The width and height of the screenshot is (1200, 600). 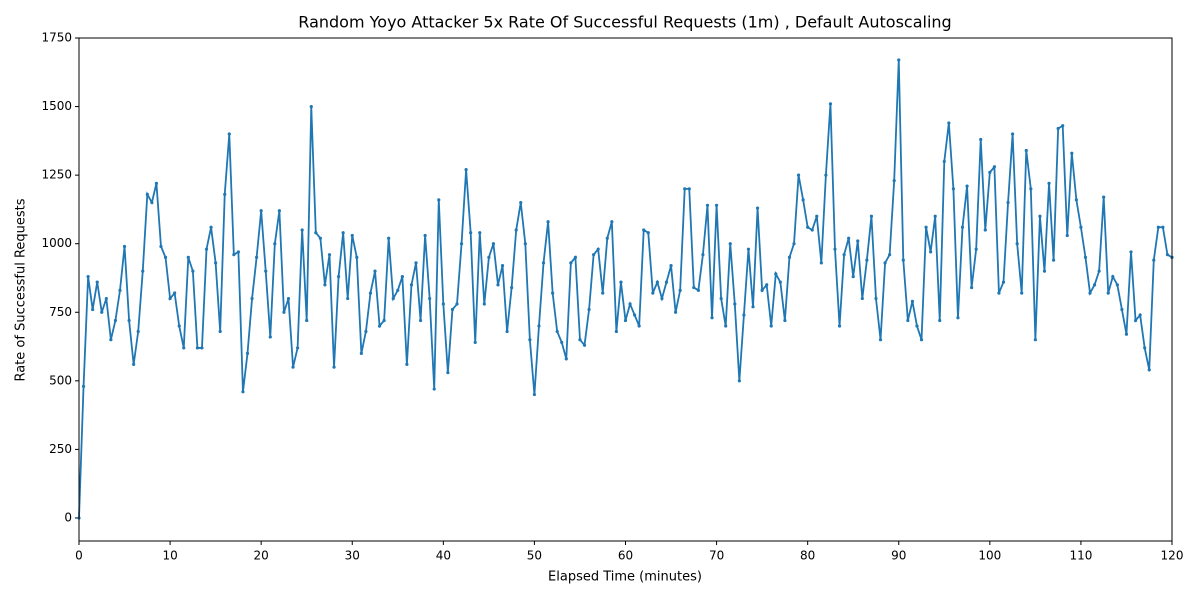 What do you see at coordinates (21, 289) in the screenshot?
I see `y-axis-label: Rate of Successful Requests` at bounding box center [21, 289].